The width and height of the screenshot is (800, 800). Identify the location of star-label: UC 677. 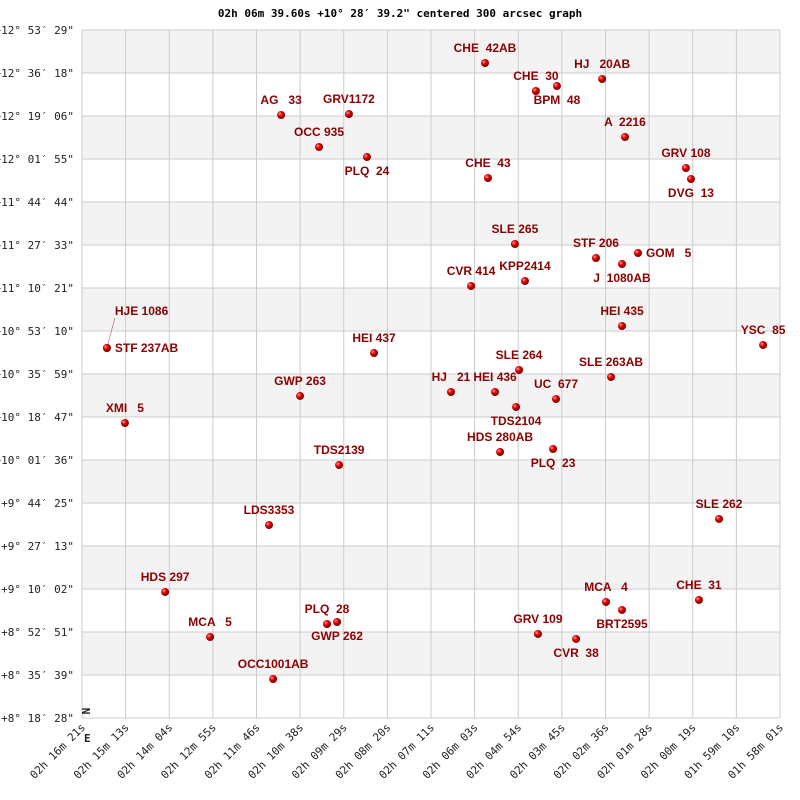
(556, 384).